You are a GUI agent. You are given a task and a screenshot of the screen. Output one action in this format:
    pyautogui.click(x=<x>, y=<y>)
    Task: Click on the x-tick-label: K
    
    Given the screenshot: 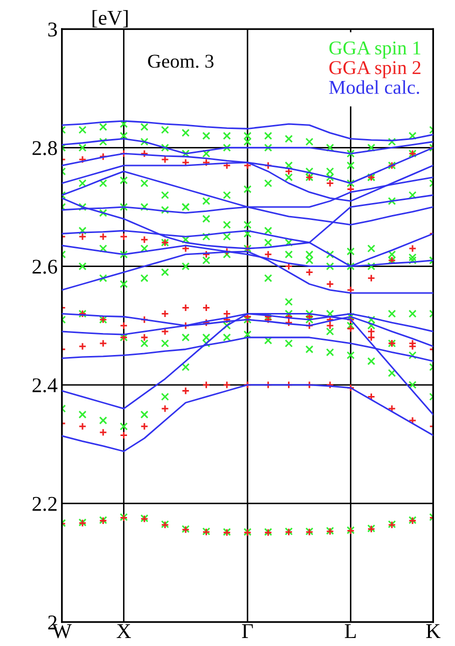 What is the action you would take?
    pyautogui.click(x=433, y=631)
    